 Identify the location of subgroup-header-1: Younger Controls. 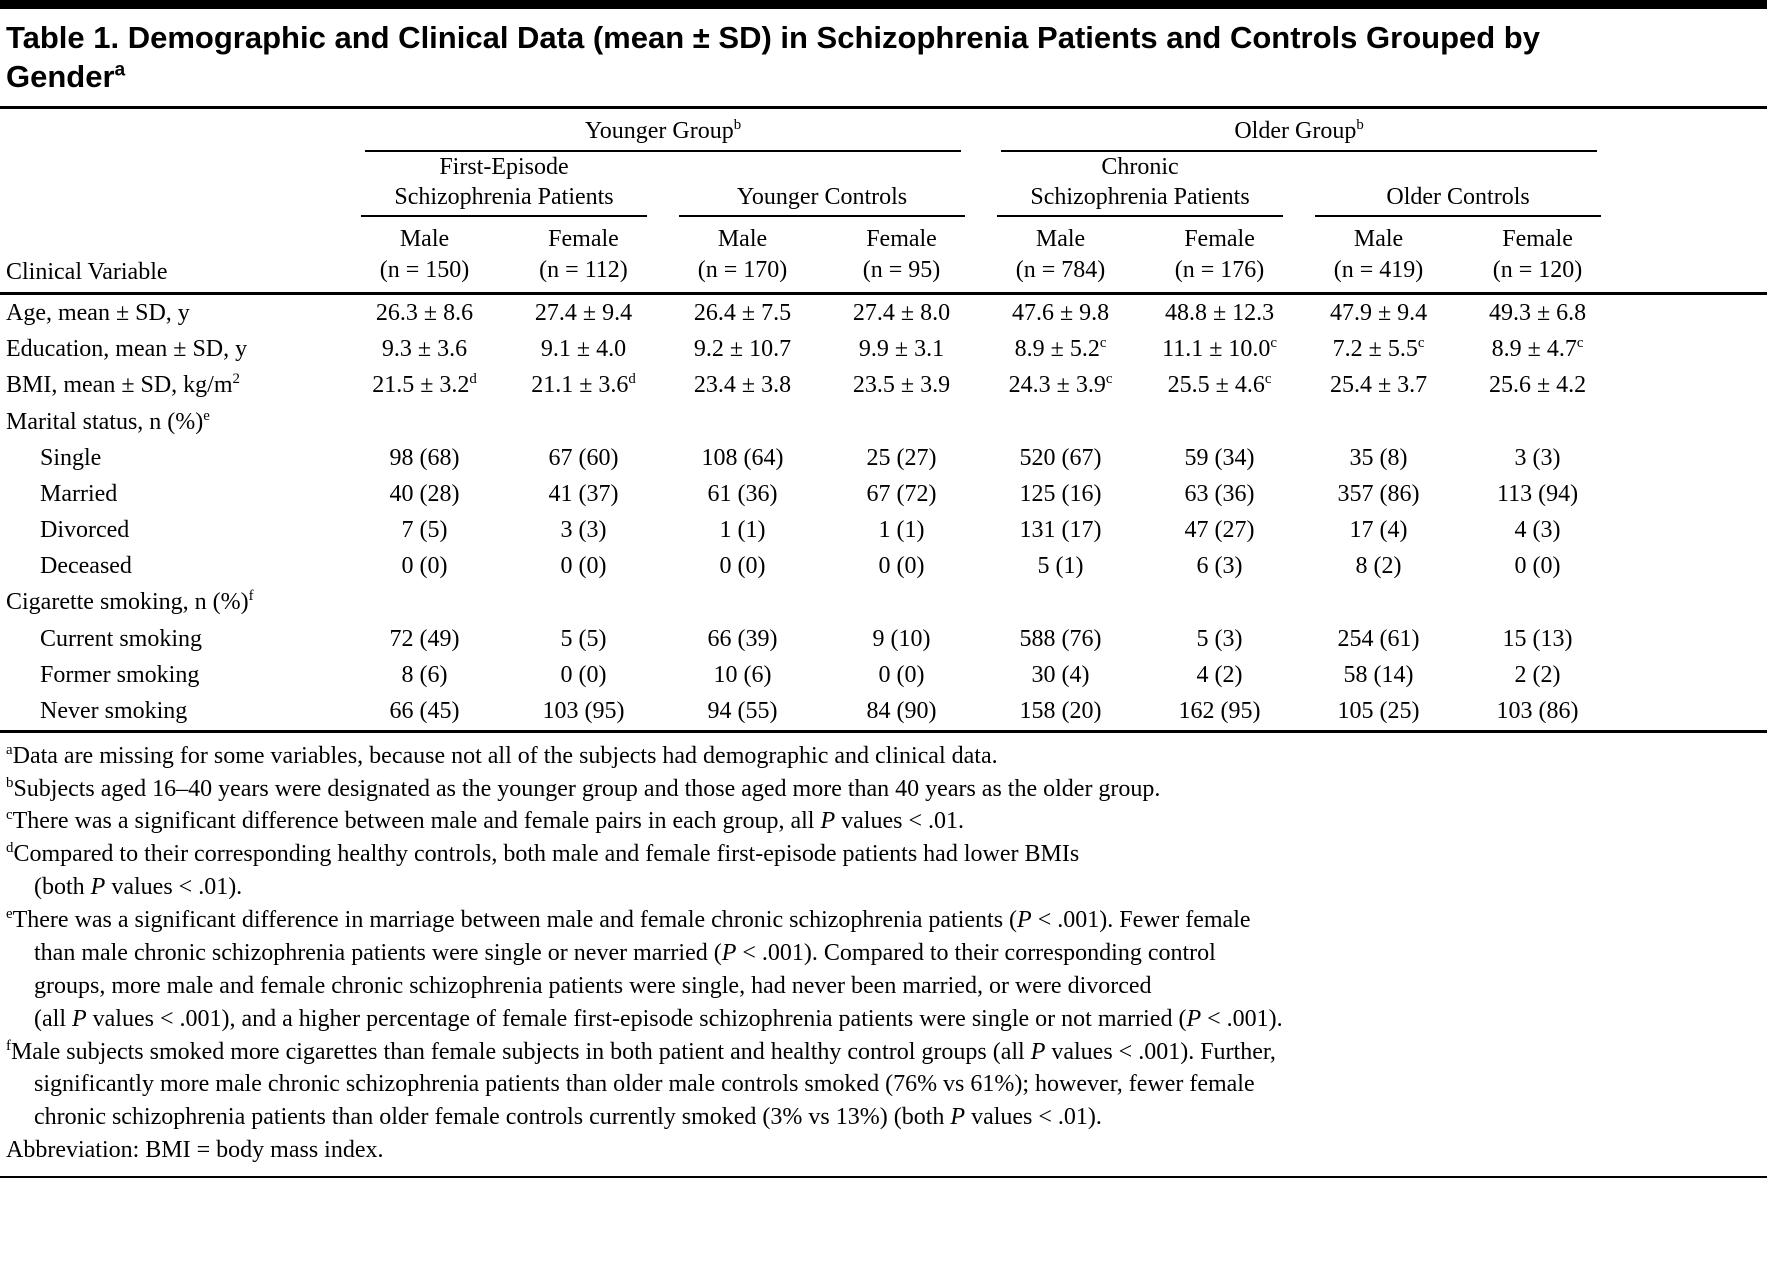
(822, 185).